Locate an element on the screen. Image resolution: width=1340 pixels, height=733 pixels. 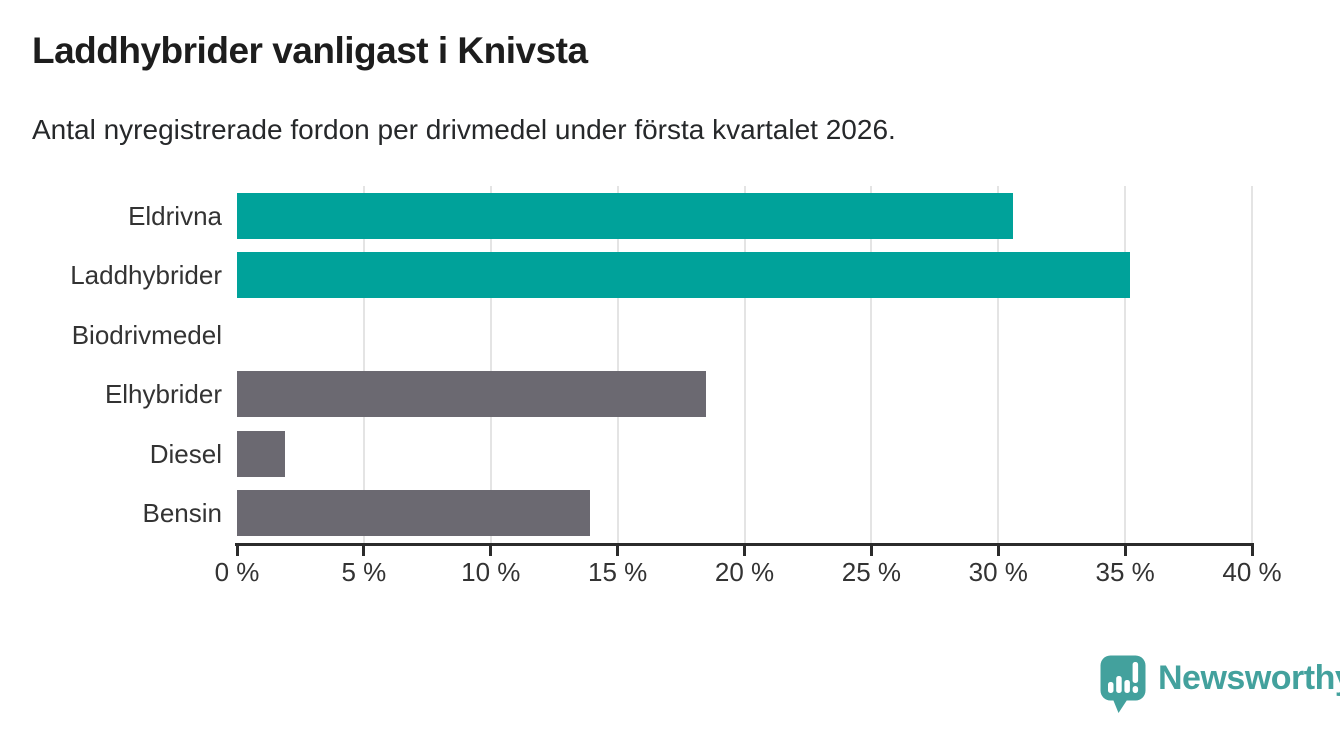
x-tick-label-10: 10 % is located at coordinates (491, 572).